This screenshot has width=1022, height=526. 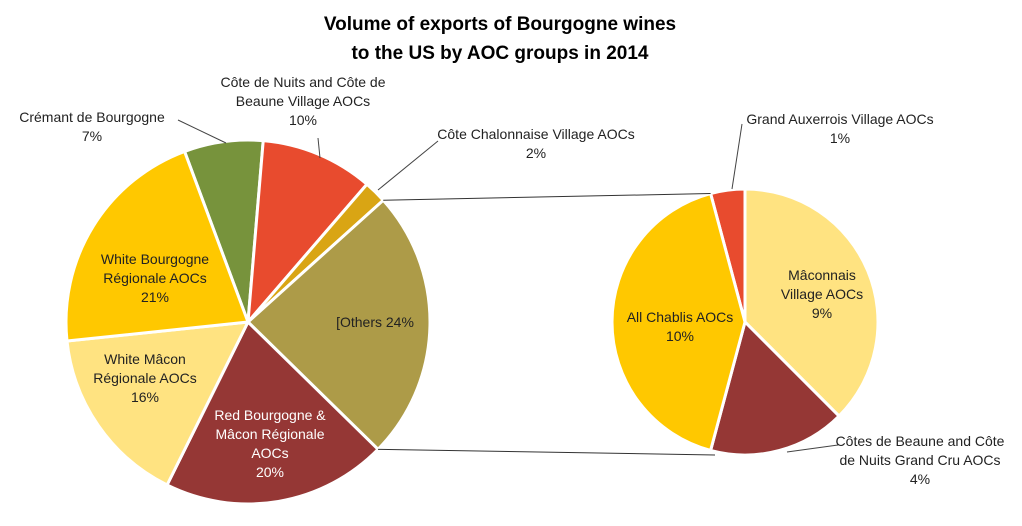 I want to click on slice-label: [Others 24%, so click(x=375, y=322).